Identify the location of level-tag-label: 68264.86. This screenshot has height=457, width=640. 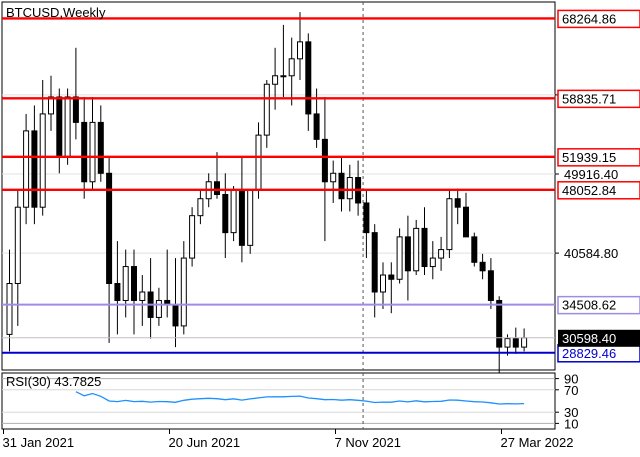
(589, 18).